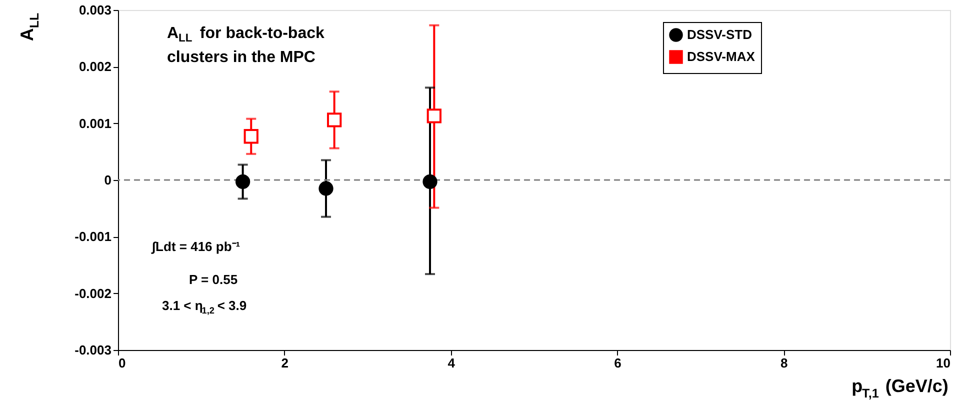 This screenshot has width=959, height=407. What do you see at coordinates (29, 27) in the screenshot?
I see `text: ALL` at bounding box center [29, 27].